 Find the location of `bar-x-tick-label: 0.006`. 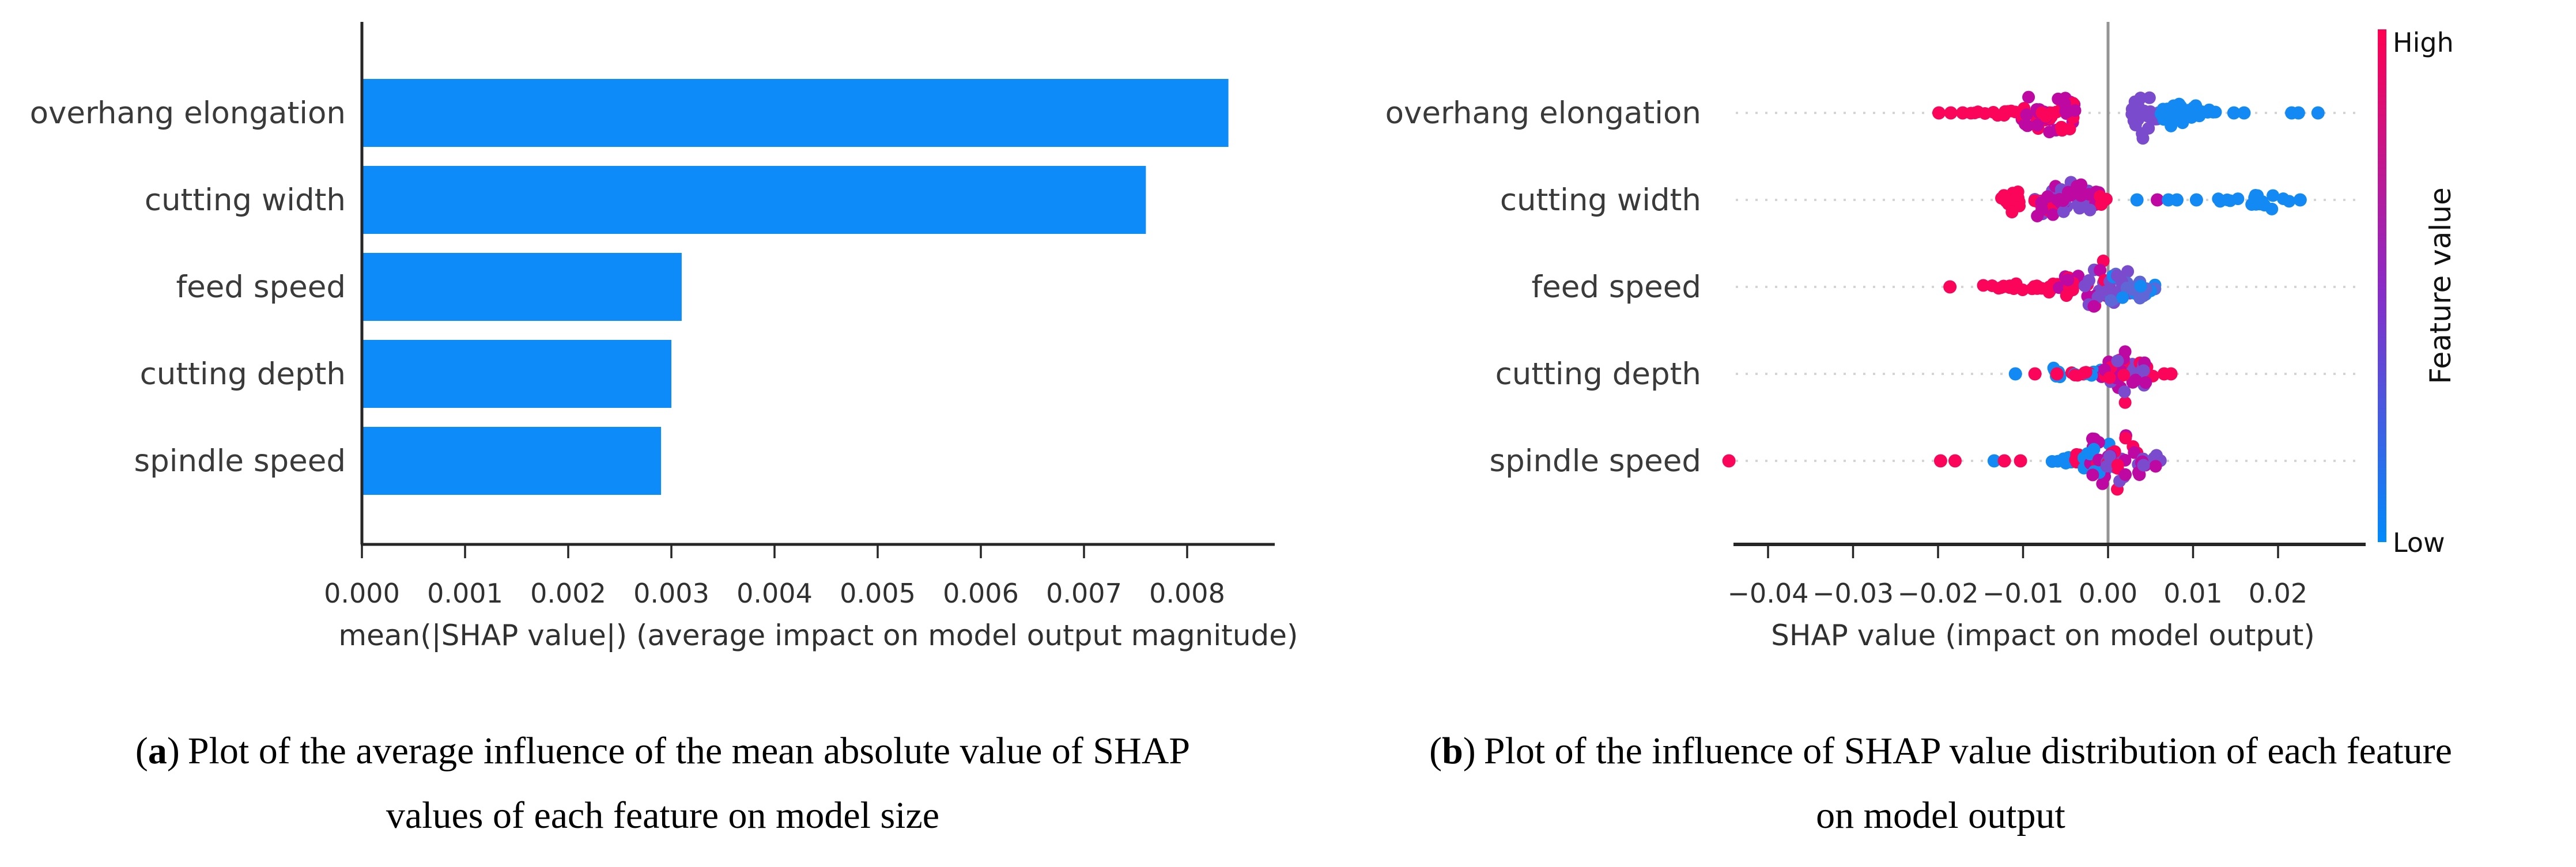

bar-x-tick-label: 0.006 is located at coordinates (981, 593).